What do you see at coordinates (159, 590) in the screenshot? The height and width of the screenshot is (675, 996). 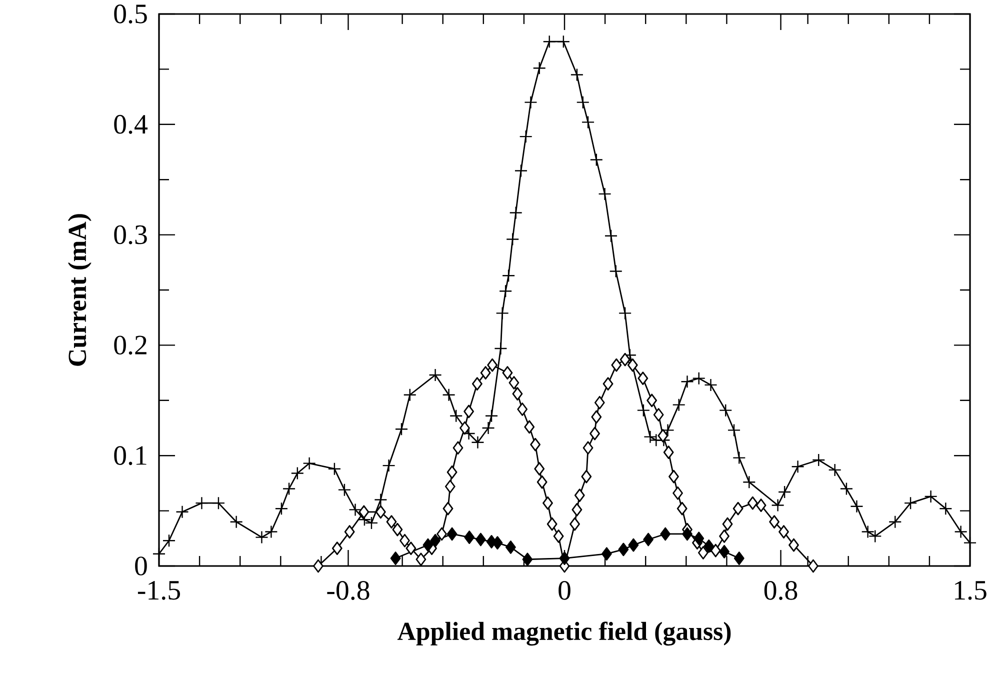 I see `x-tick-label: -1.5` at bounding box center [159, 590].